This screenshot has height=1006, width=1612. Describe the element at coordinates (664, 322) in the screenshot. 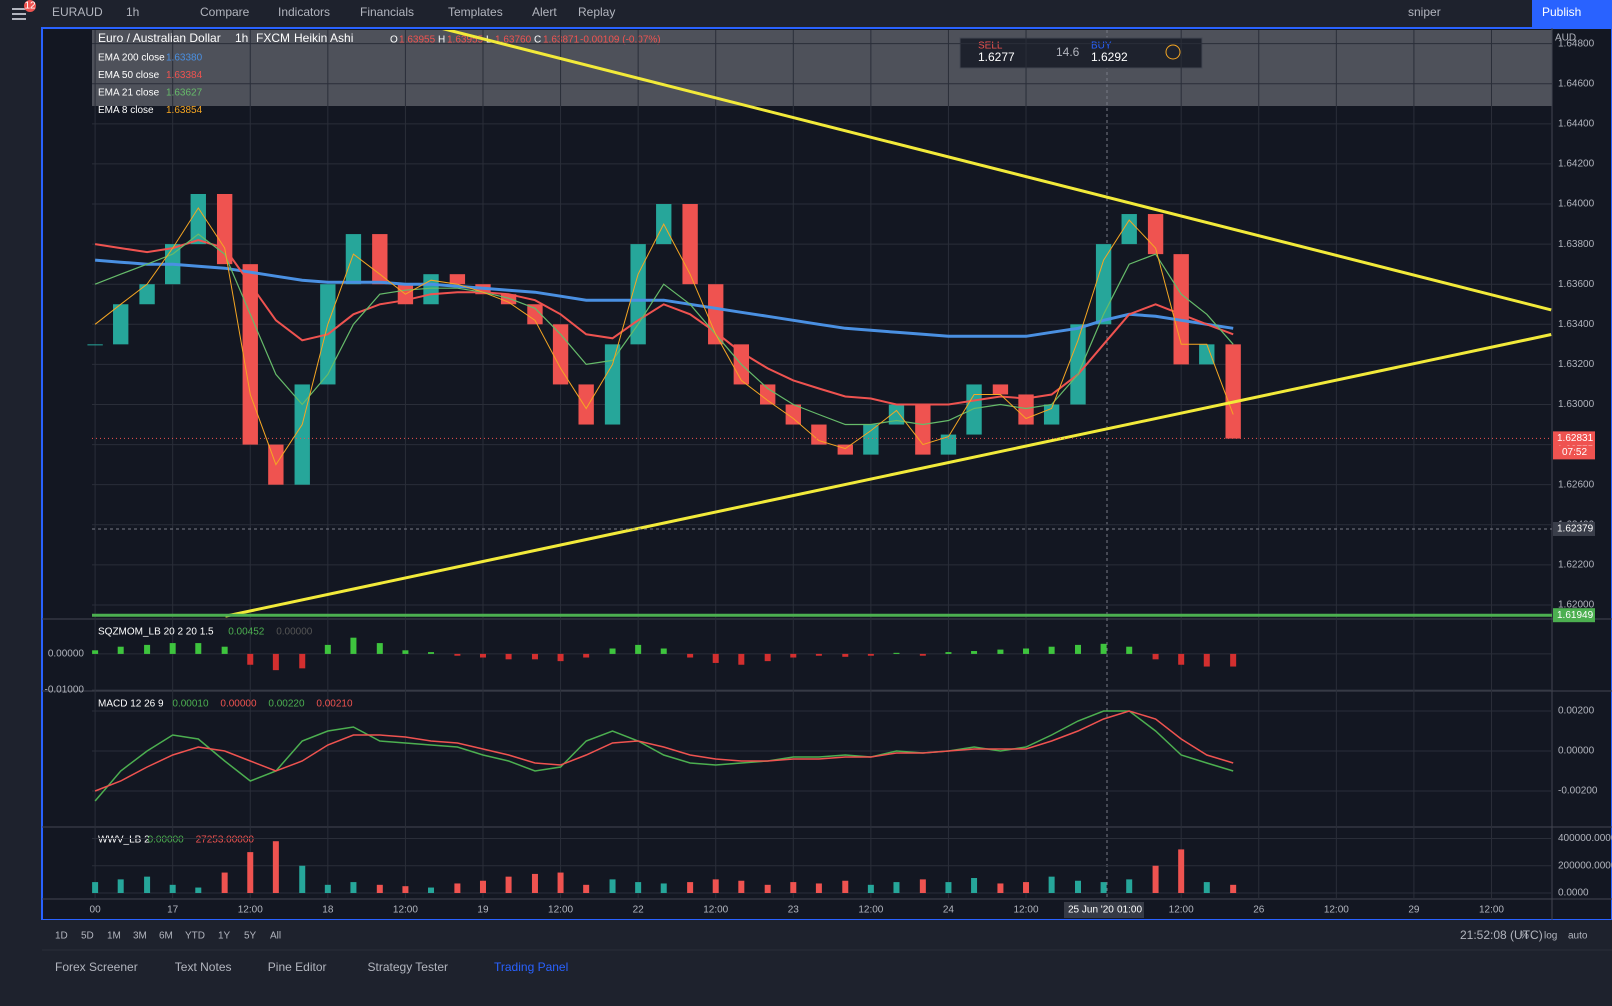

I see `ema-line` at that location.